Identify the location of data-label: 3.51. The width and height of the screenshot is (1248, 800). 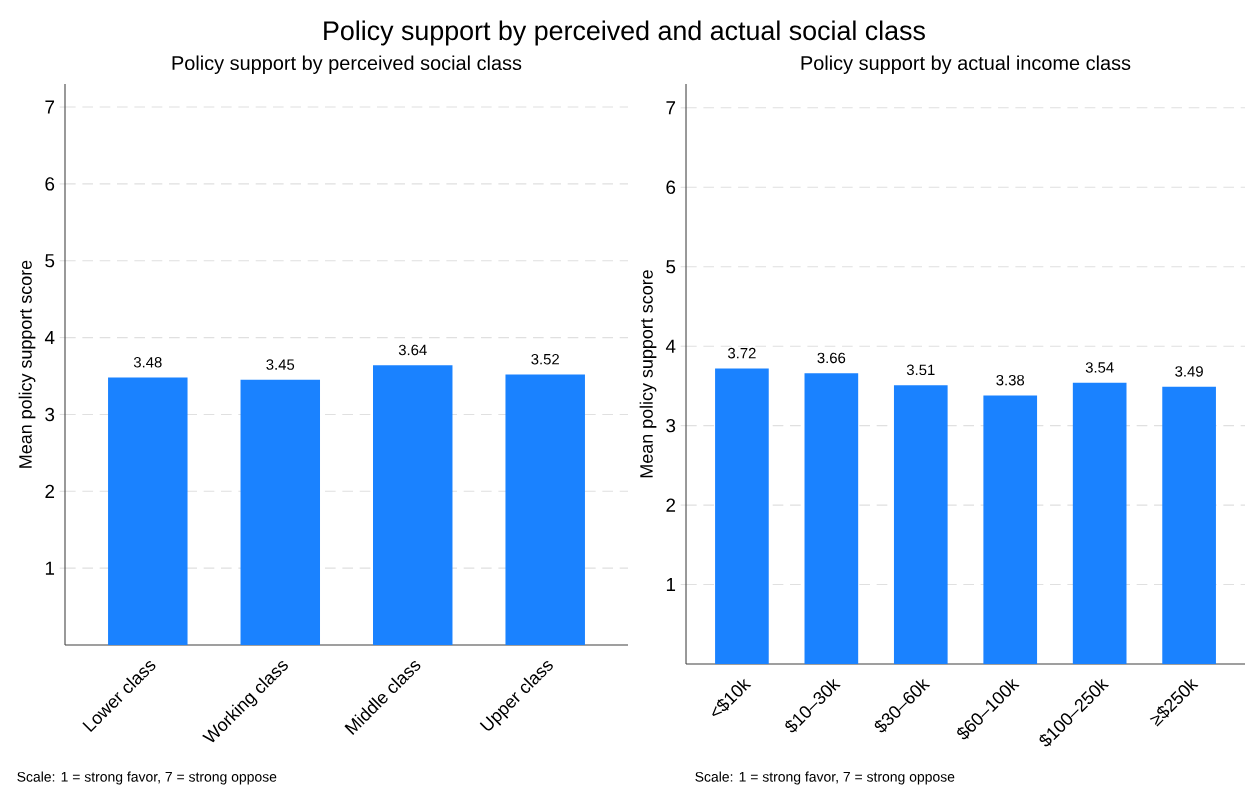
(920, 370).